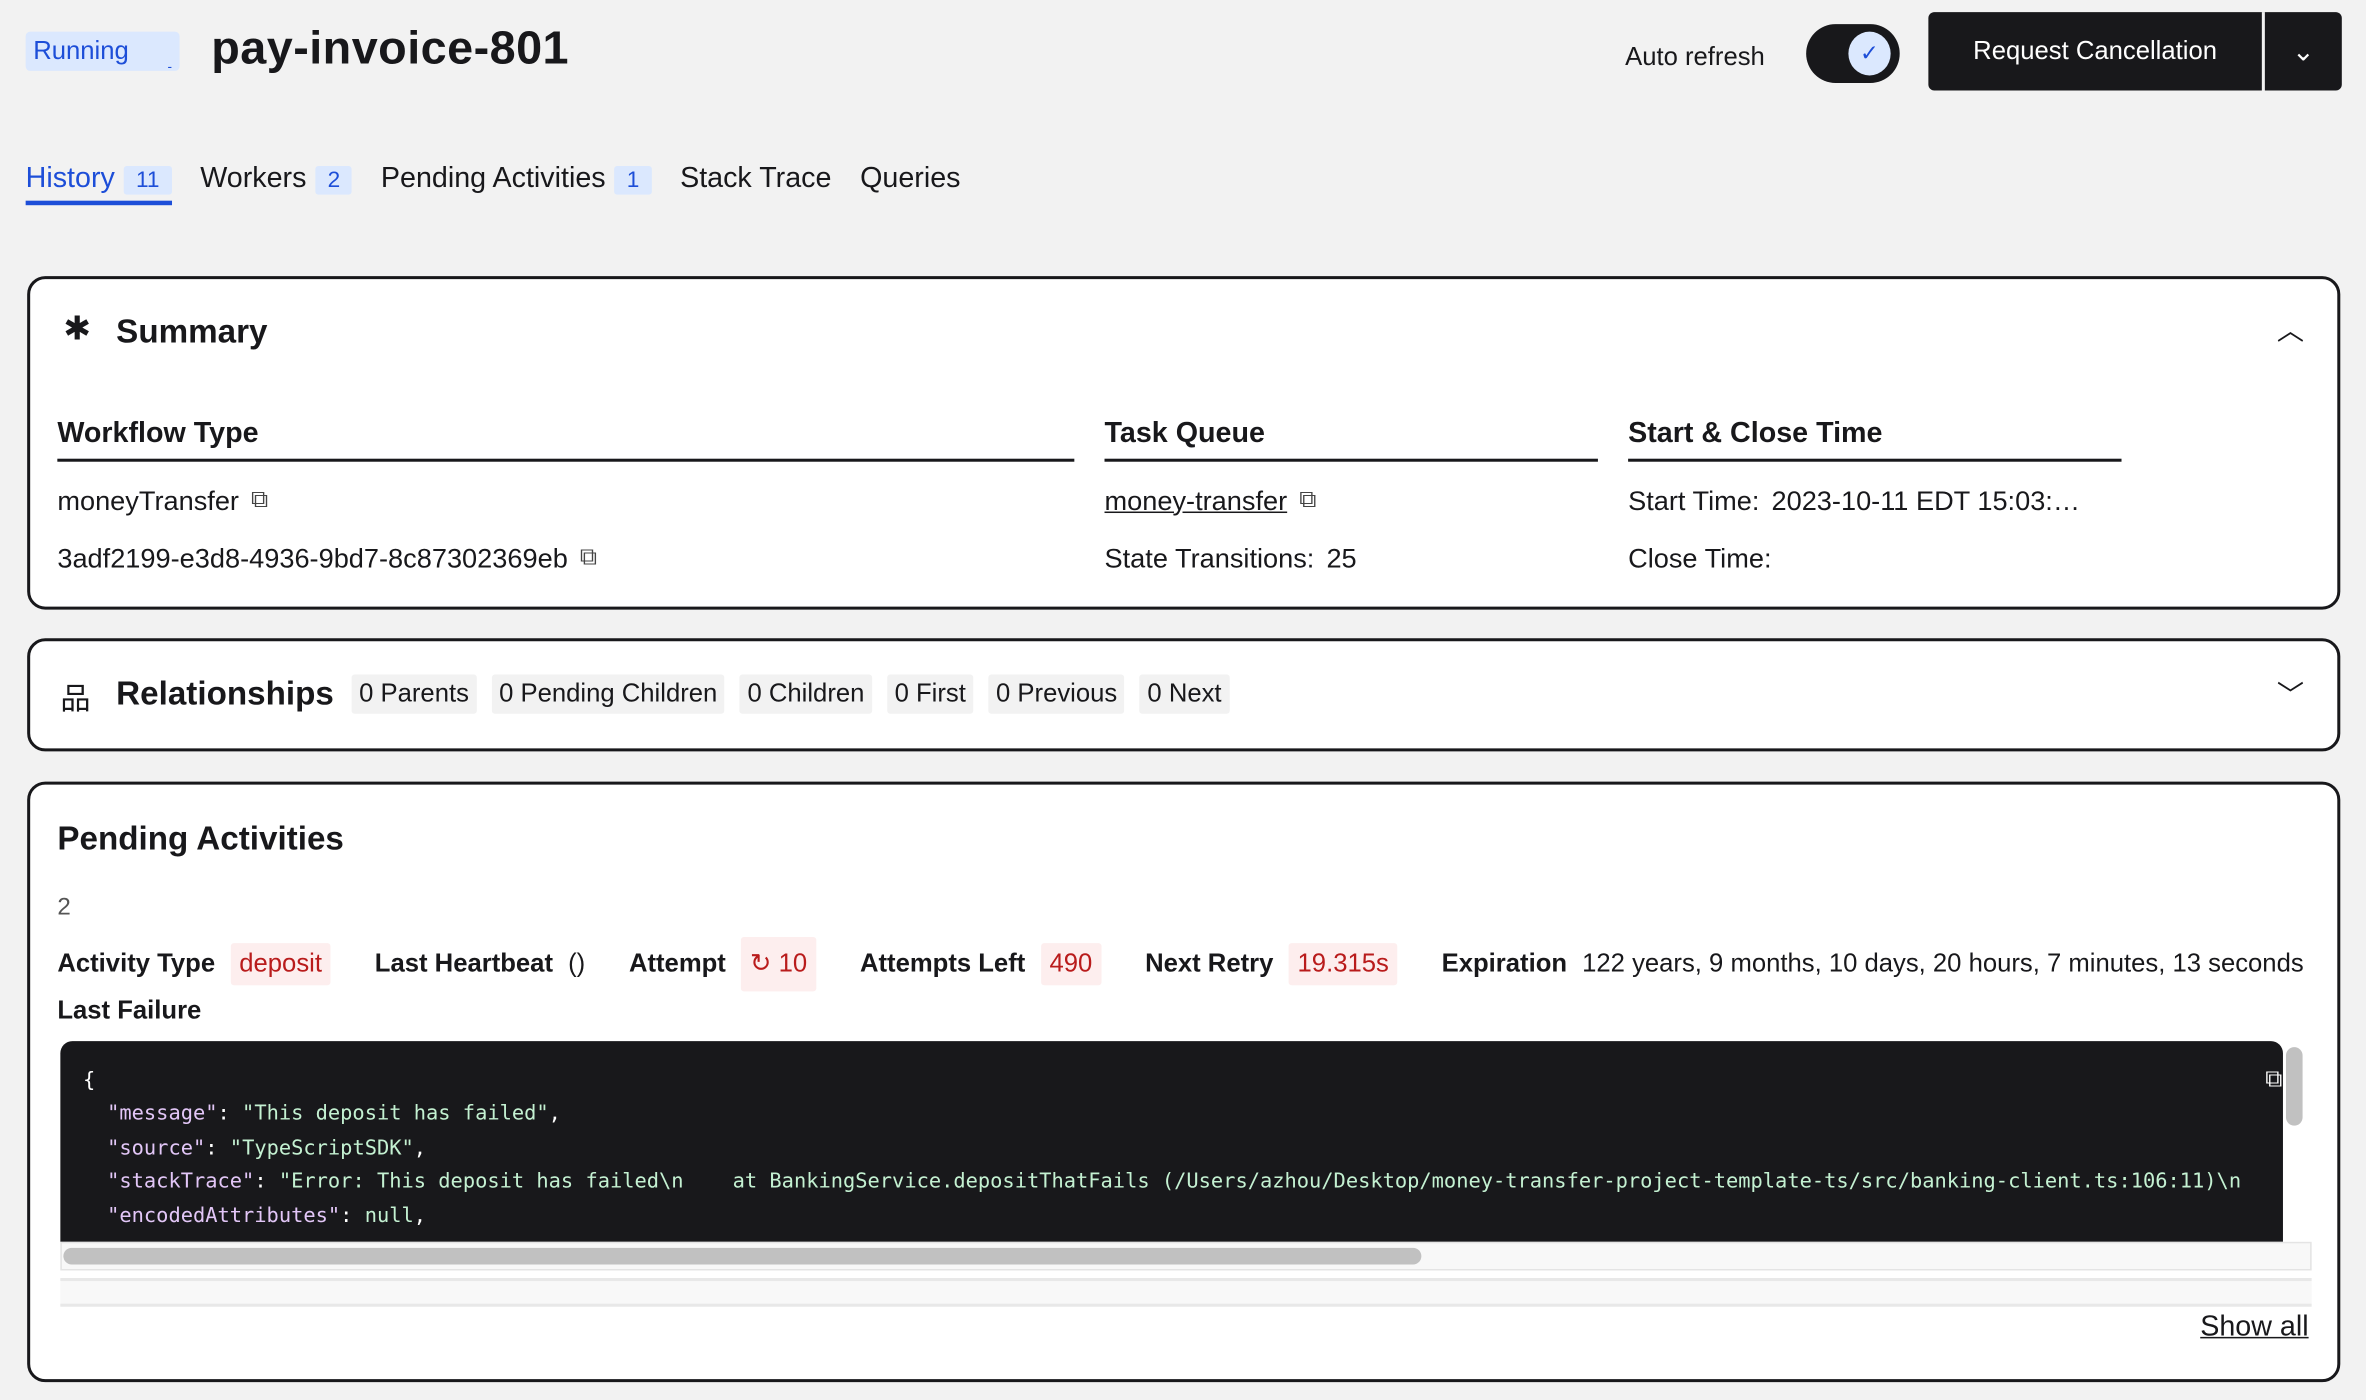 Image resolution: width=2366 pixels, height=1400 pixels. What do you see at coordinates (170, 66) in the screenshot?
I see `status-indicator: -` at bounding box center [170, 66].